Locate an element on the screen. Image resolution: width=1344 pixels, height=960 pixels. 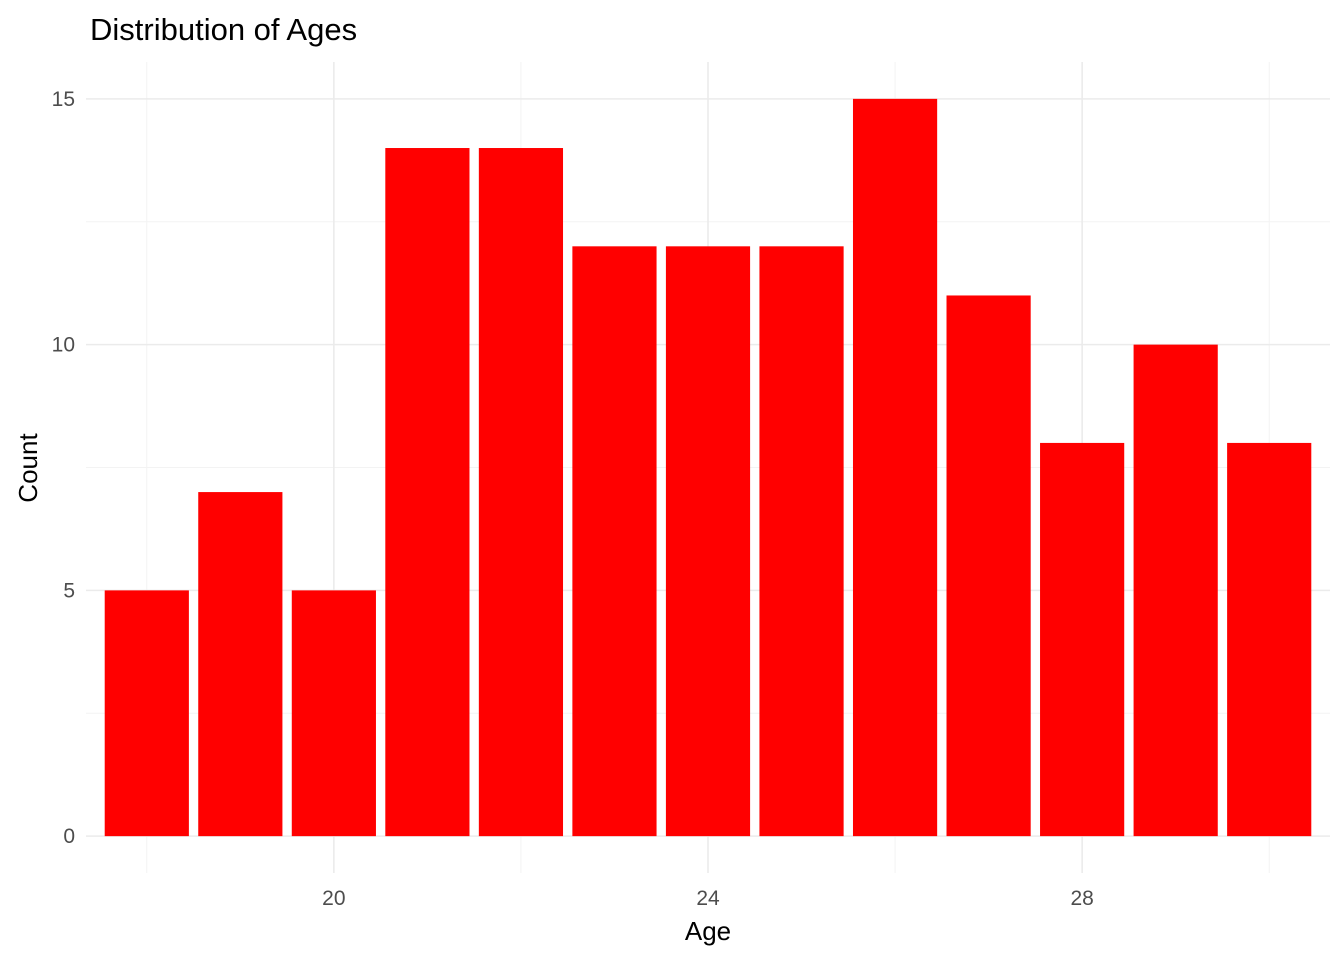
y-tick-label: 10 is located at coordinates (63, 345).